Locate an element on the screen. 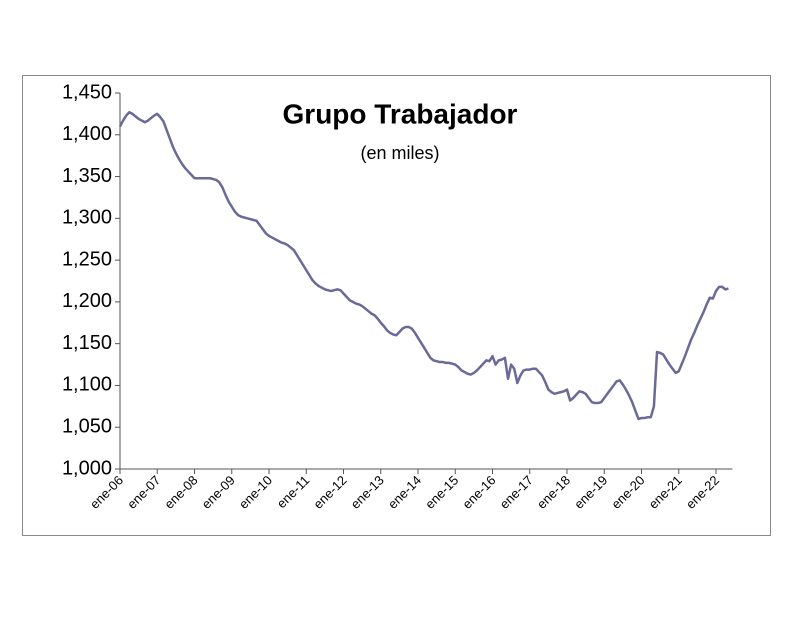 The height and width of the screenshot is (617, 792). x-tick-label: ene-18 is located at coordinates (553, 492).